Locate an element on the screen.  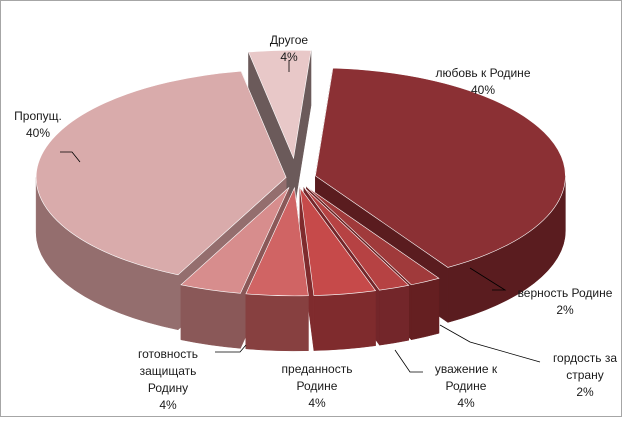
data-label-line: Родину is located at coordinates (168, 388).